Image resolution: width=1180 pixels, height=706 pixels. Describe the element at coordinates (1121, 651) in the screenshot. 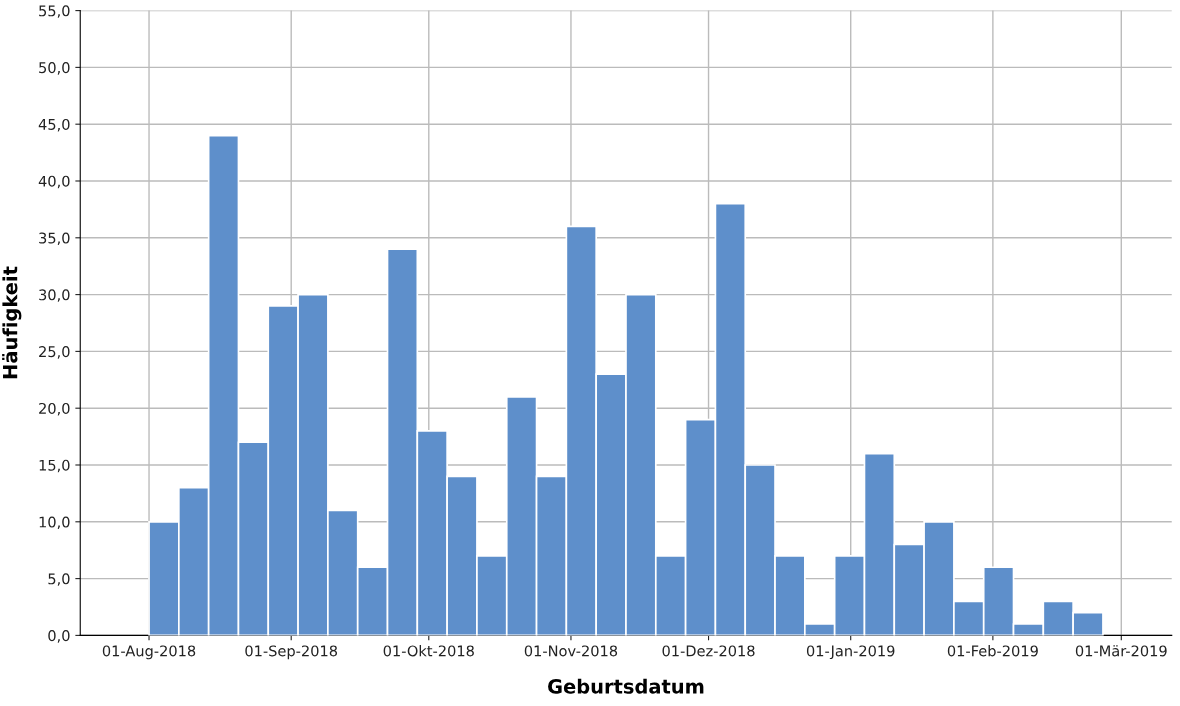

I see `x-tick-label: 01-Mär-2019` at that location.